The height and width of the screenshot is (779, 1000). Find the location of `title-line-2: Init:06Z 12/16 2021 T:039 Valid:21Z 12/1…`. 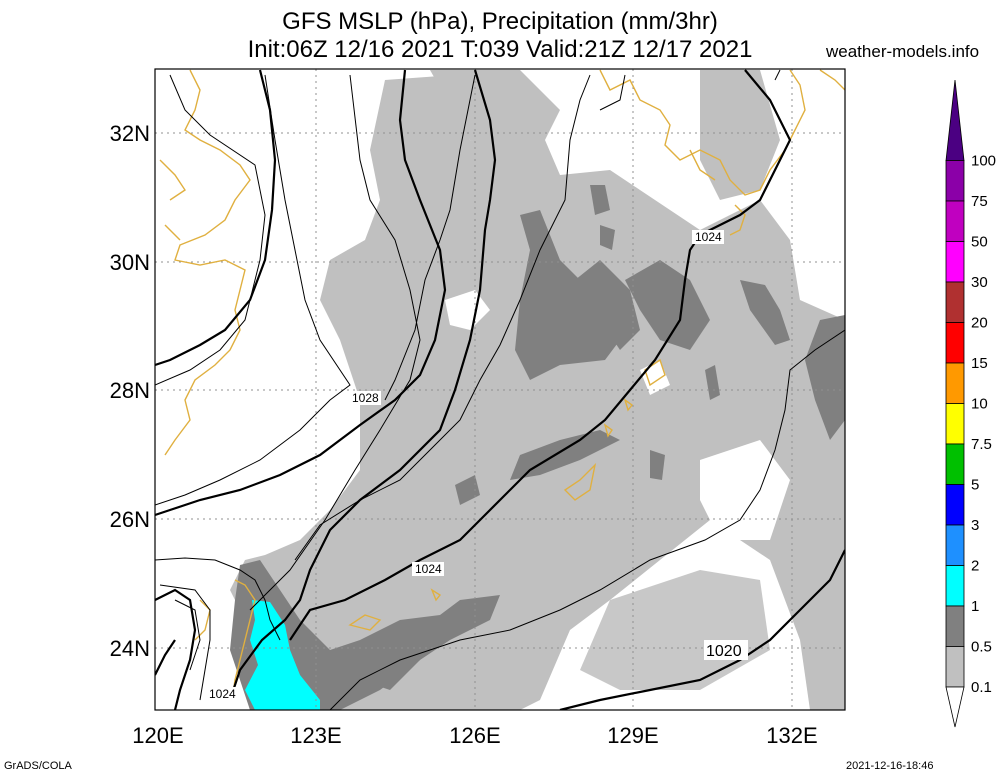

title-line-2: Init:06Z 12/16 2021 T:039 Valid:21Z 12/1… is located at coordinates (500, 49).